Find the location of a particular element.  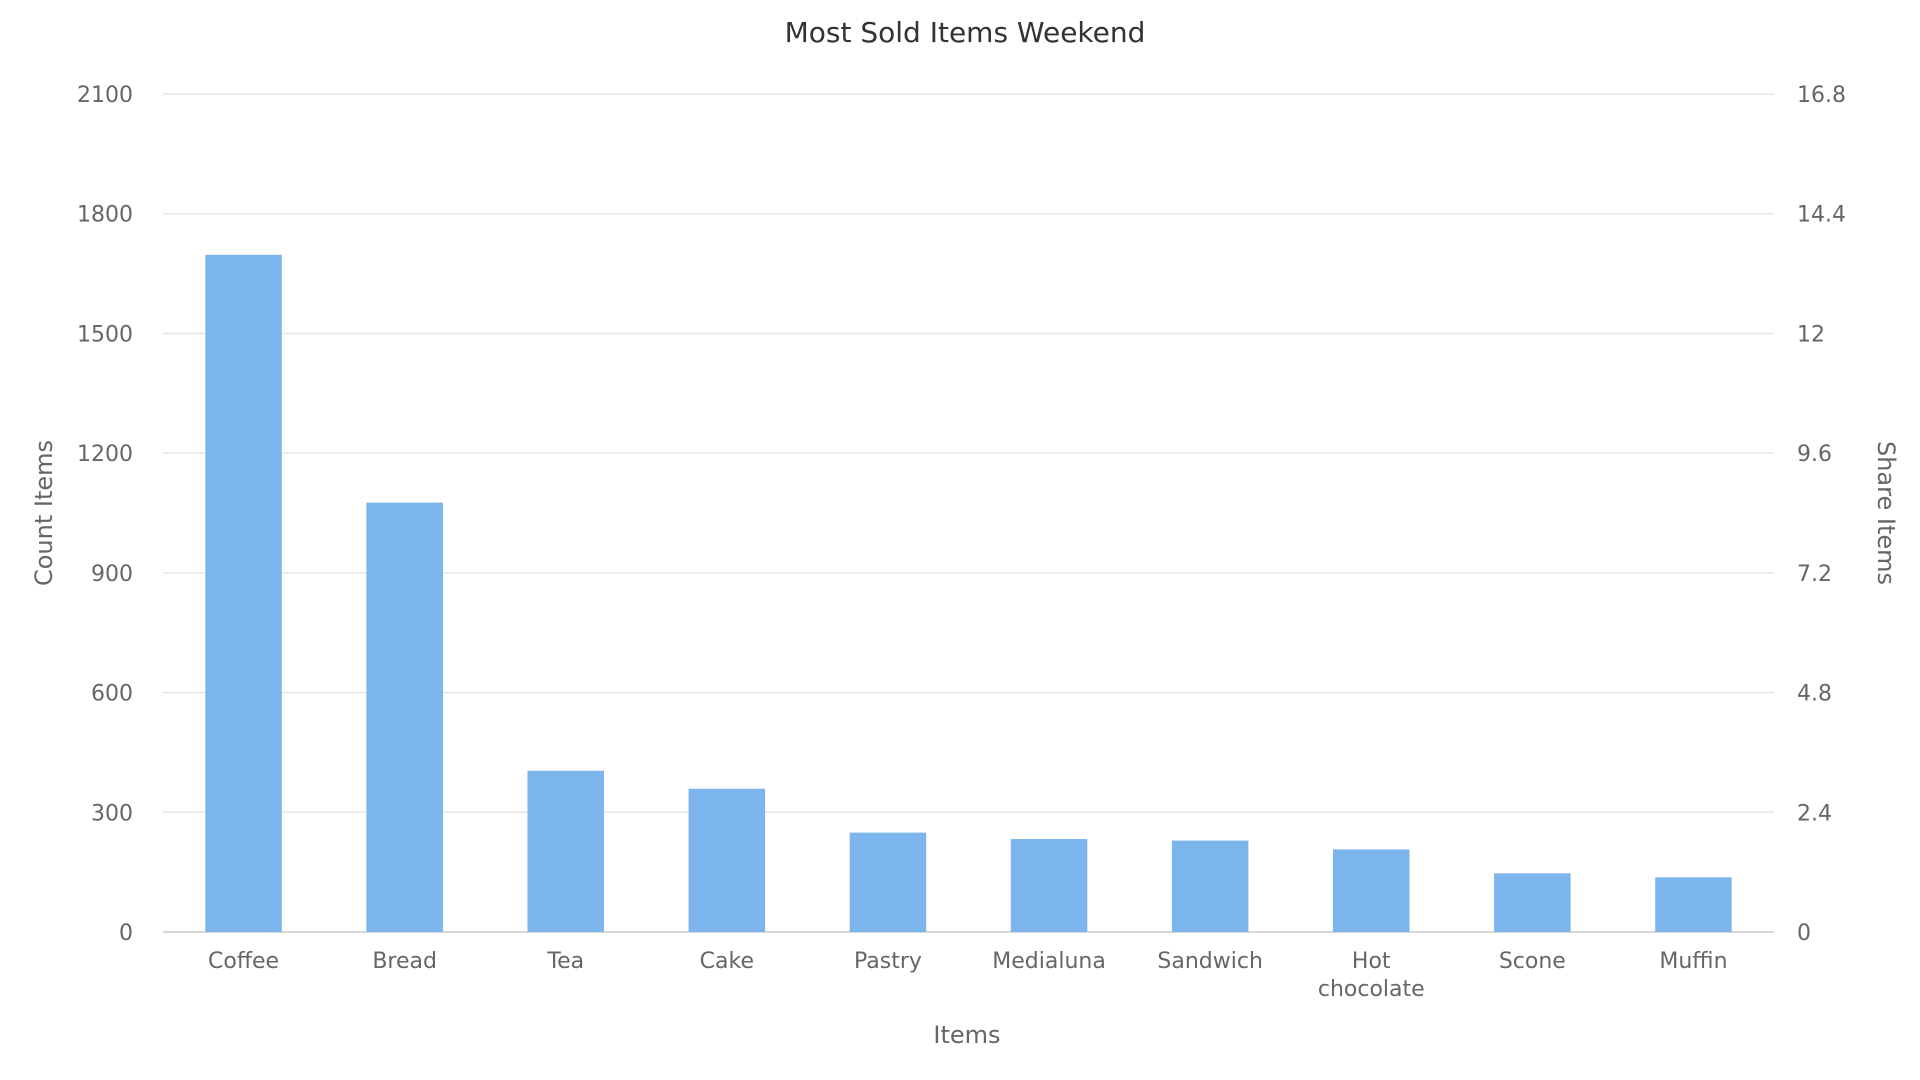

x-tick-label: Hot chocolate is located at coordinates (1371, 975).